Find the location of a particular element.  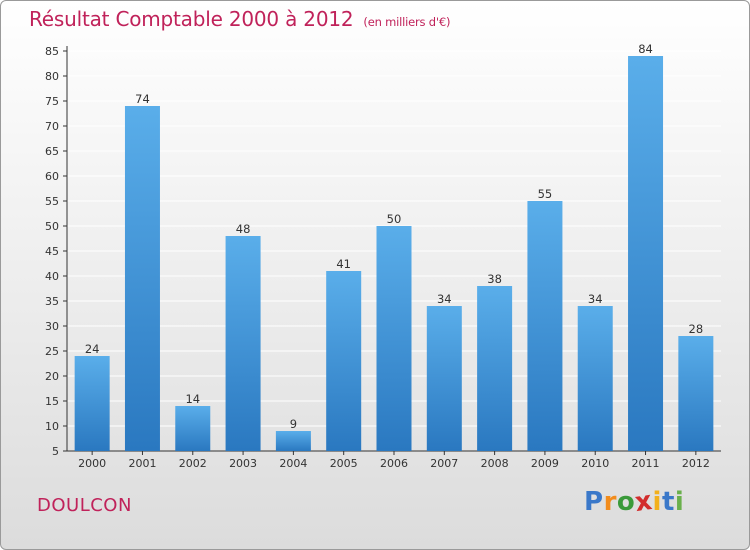

commune-name: DOULCON is located at coordinates (84, 505).